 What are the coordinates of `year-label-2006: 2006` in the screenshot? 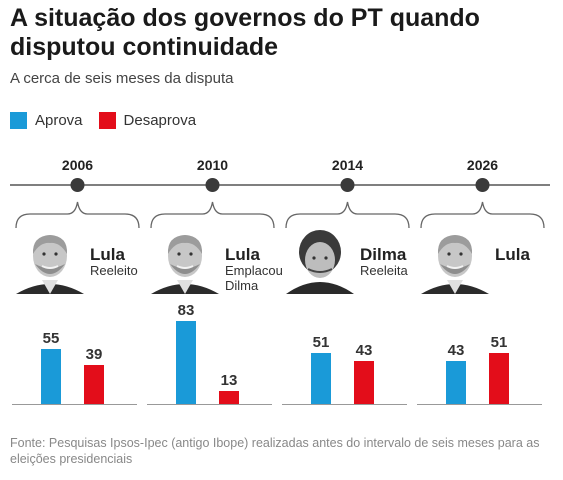 It's located at (77, 165).